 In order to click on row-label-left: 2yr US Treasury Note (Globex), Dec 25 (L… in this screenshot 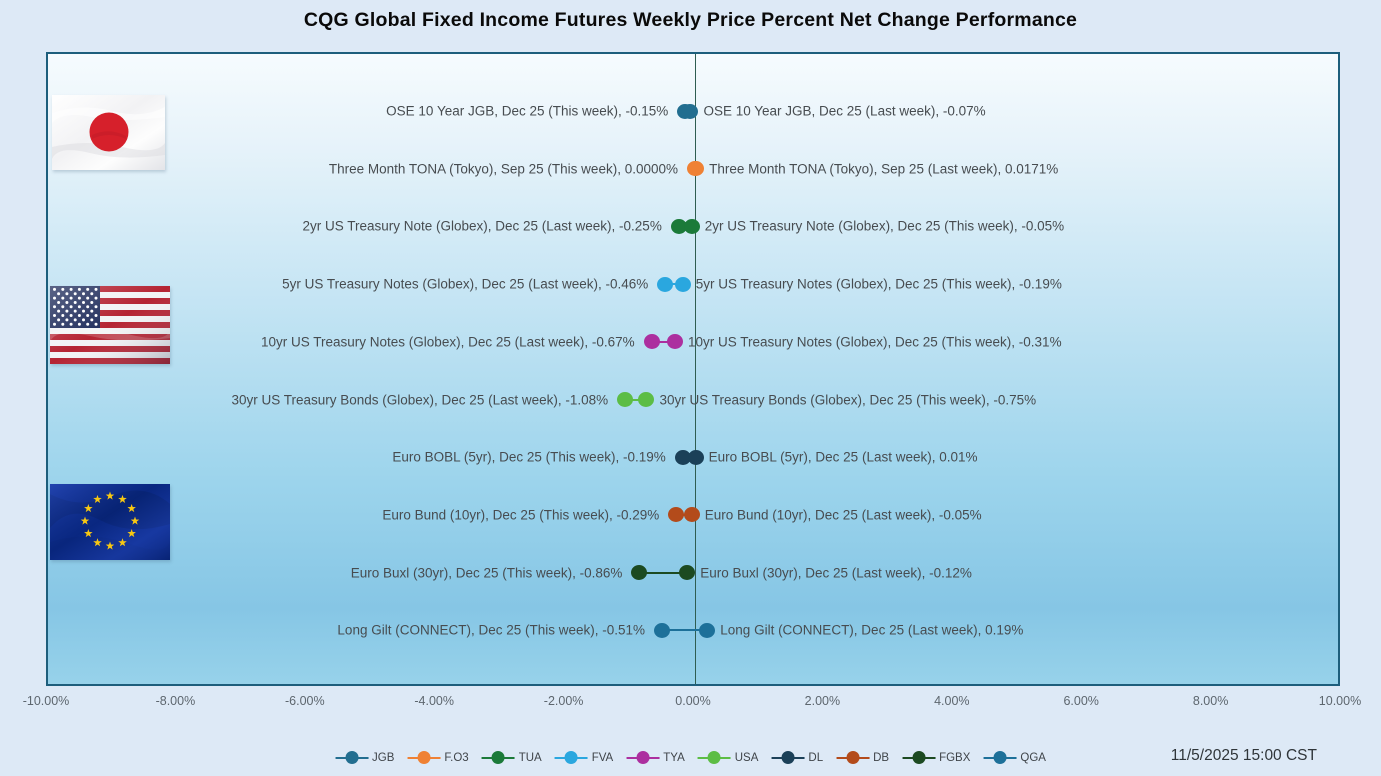, I will do `click(482, 226)`.